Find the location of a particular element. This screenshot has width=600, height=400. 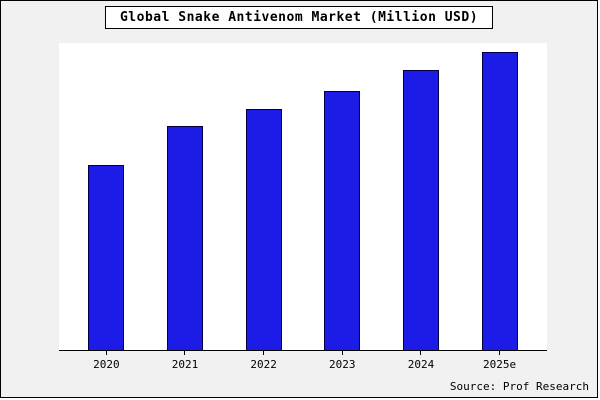

bar-2025e is located at coordinates (499, 200).